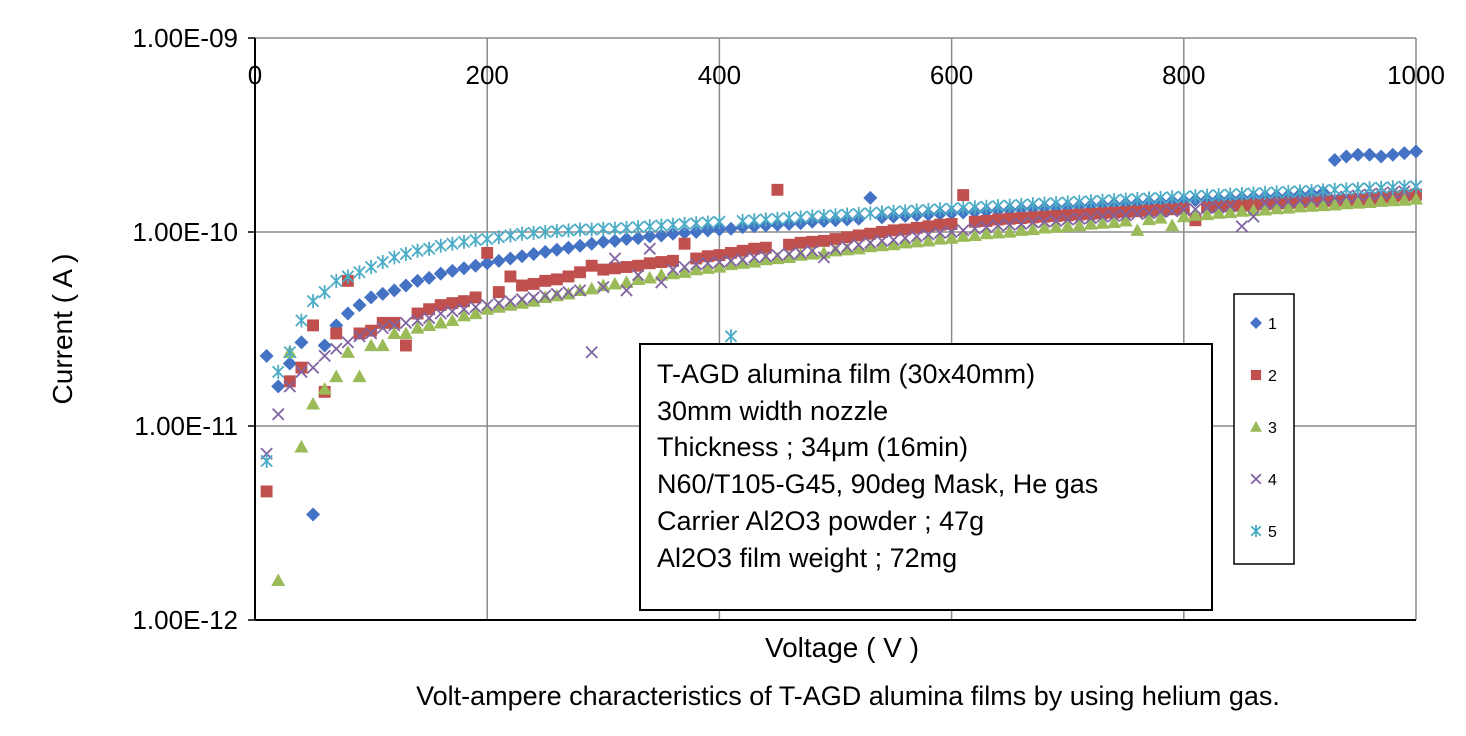  What do you see at coordinates (1264, 429) in the screenshot?
I see `legend: 1 2 3 4 5` at bounding box center [1264, 429].